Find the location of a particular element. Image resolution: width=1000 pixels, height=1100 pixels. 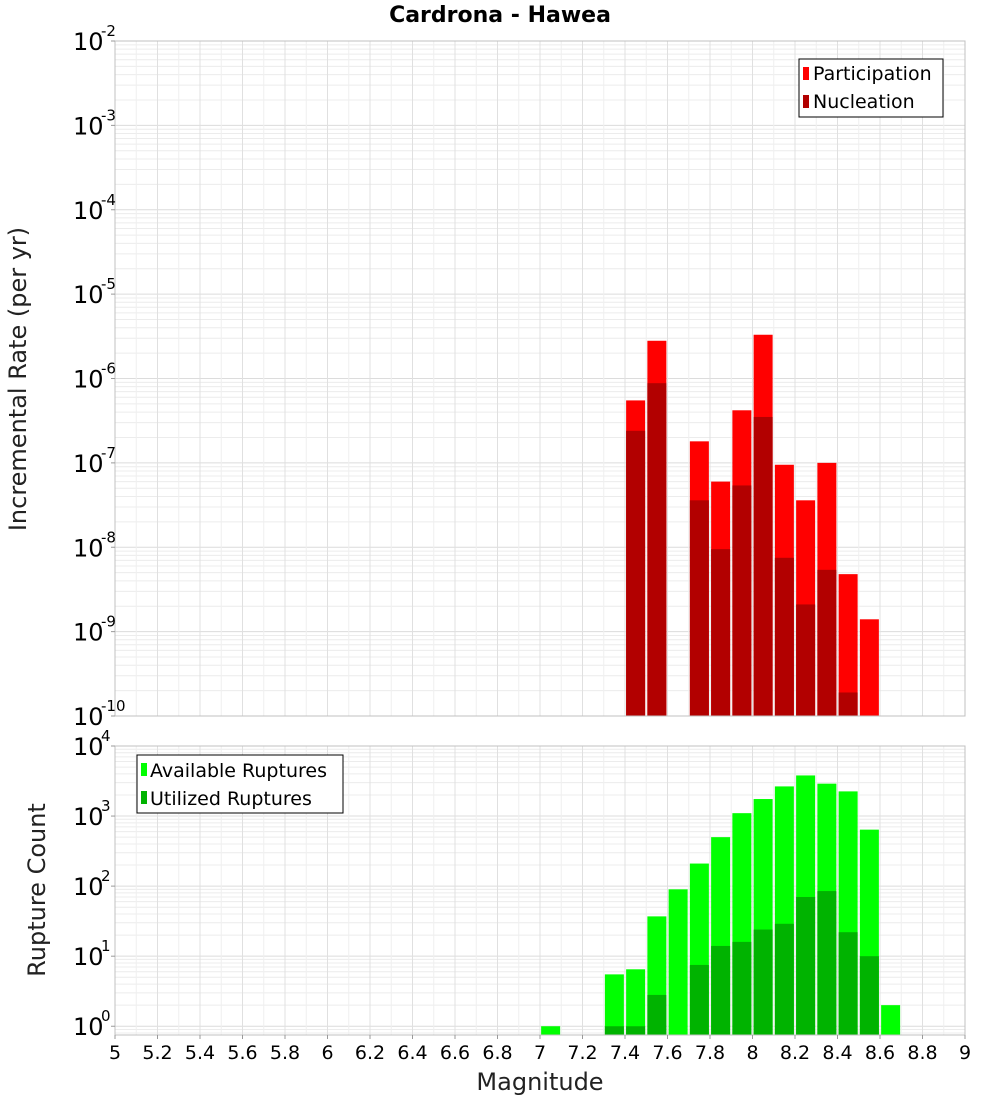

x-tick-label: 5.8 is located at coordinates (285, 1053).